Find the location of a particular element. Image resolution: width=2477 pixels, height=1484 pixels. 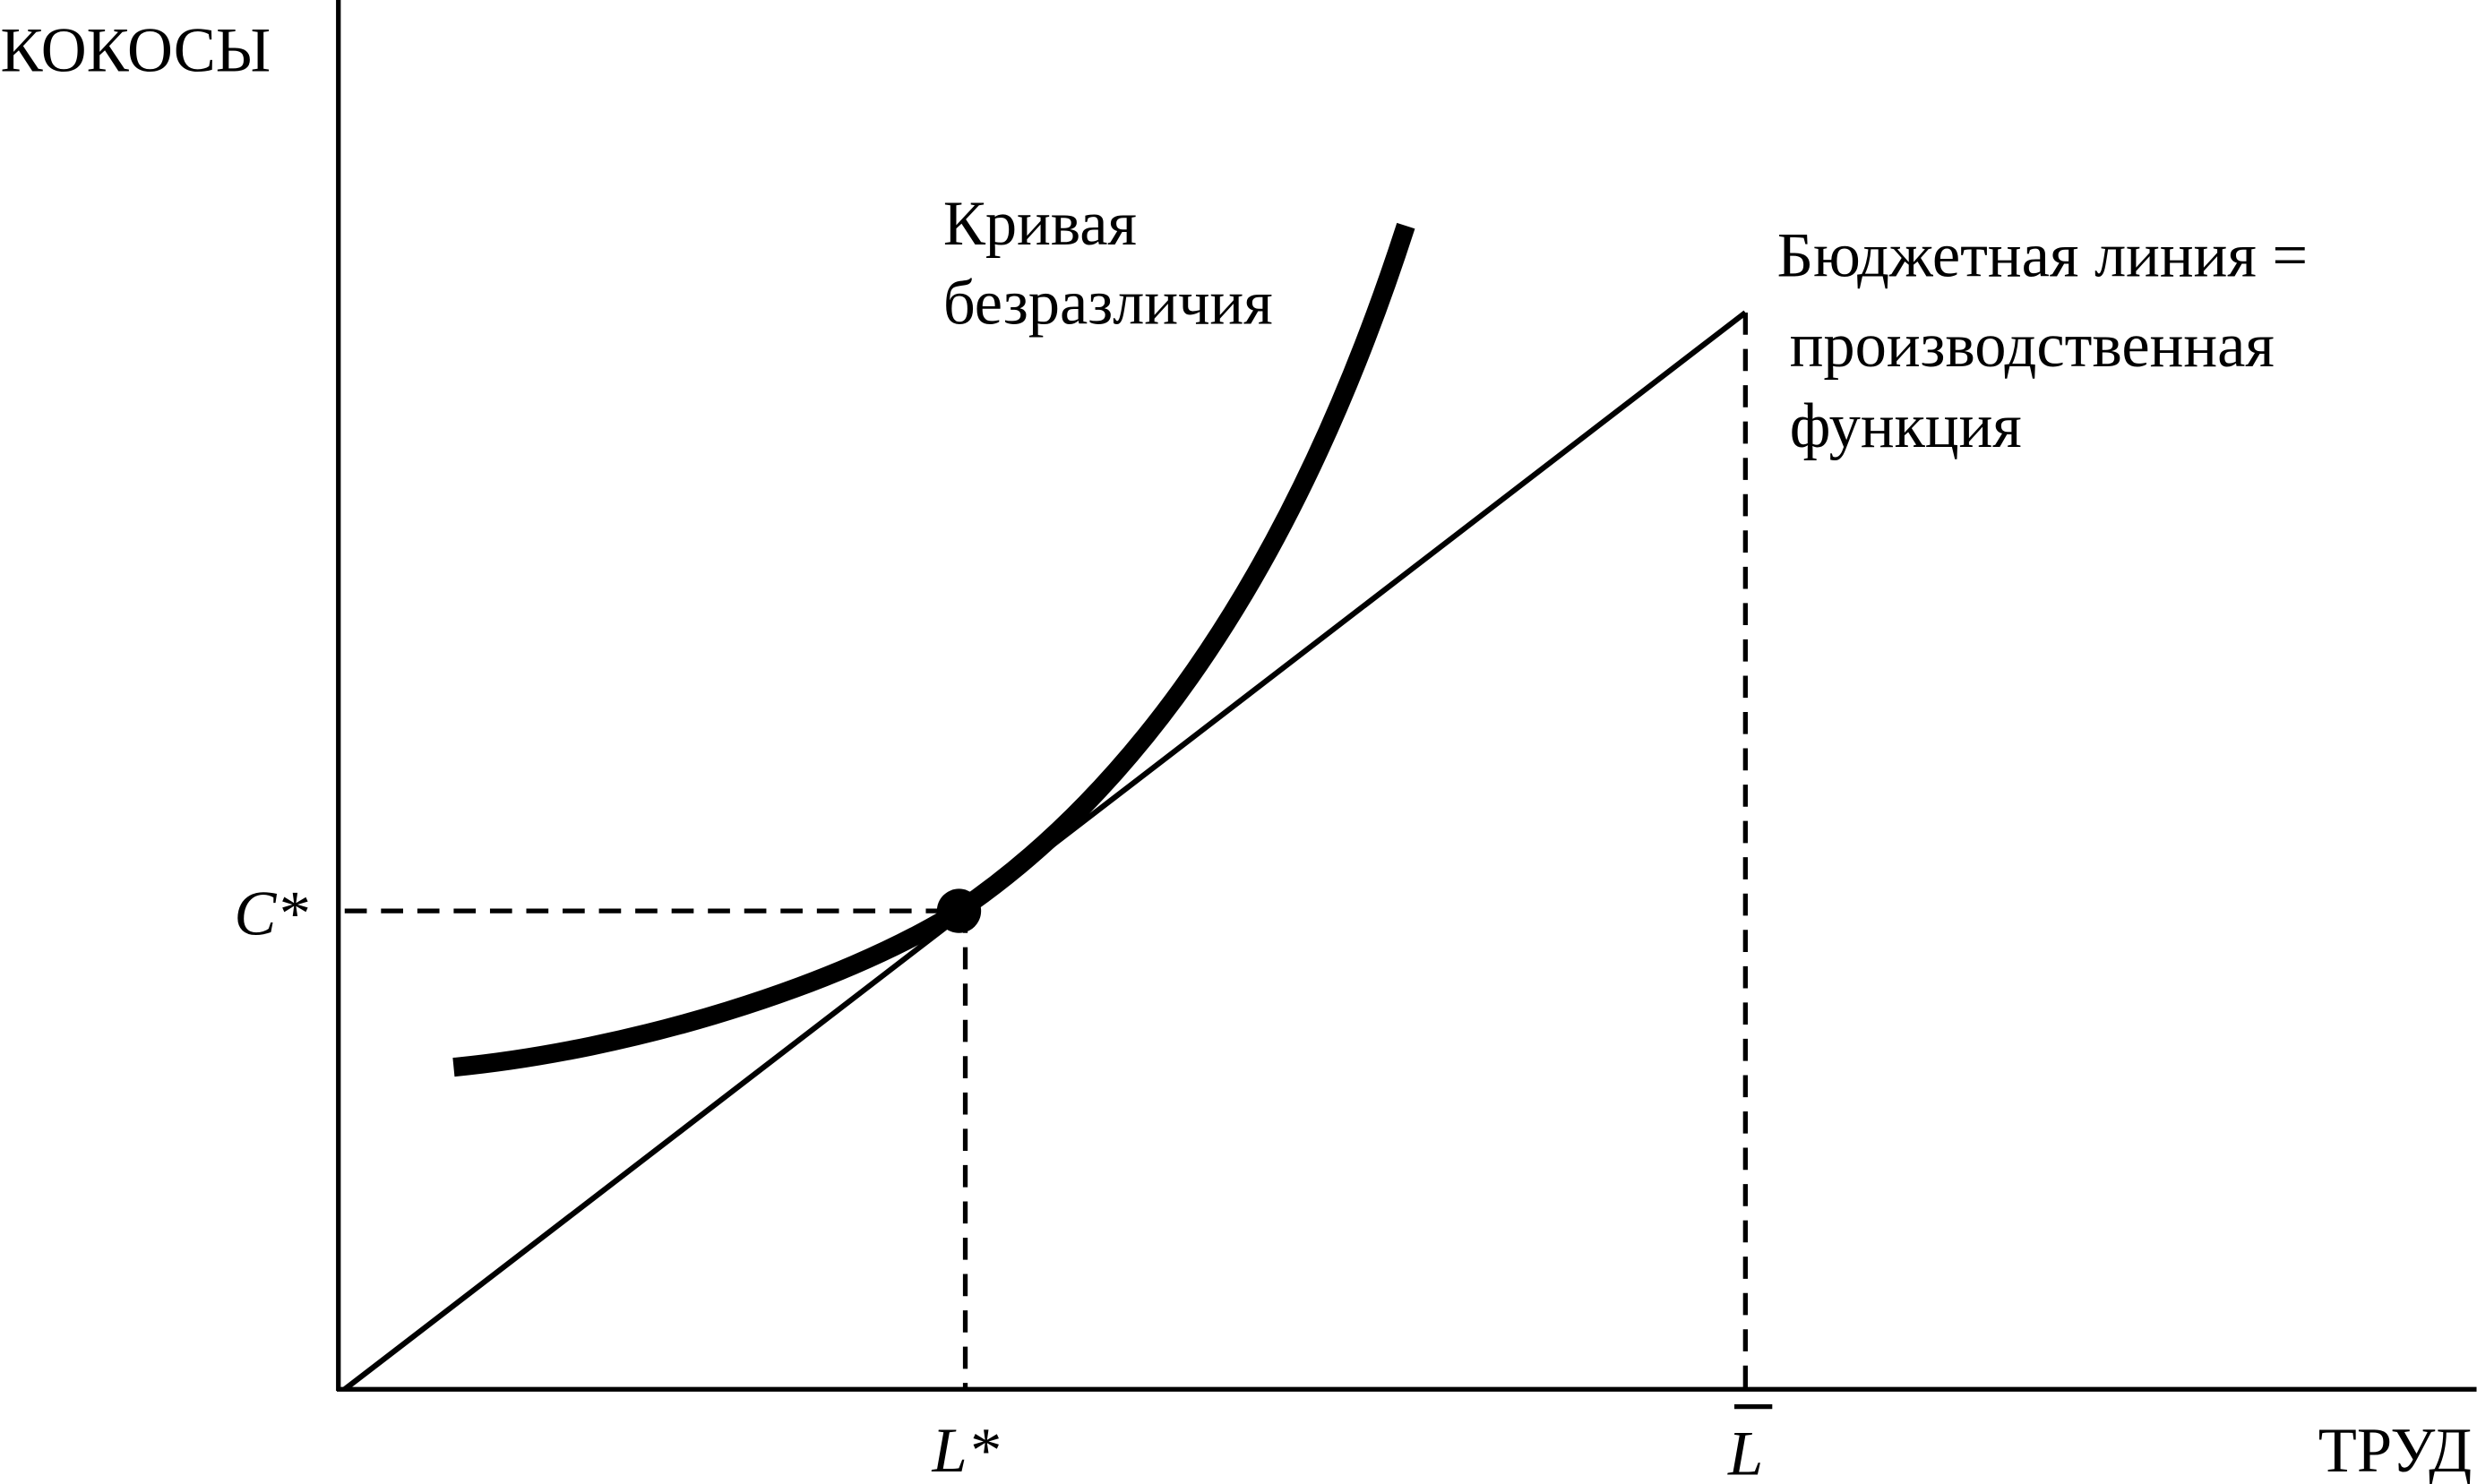

c-star-label: C* is located at coordinates (271, 914).